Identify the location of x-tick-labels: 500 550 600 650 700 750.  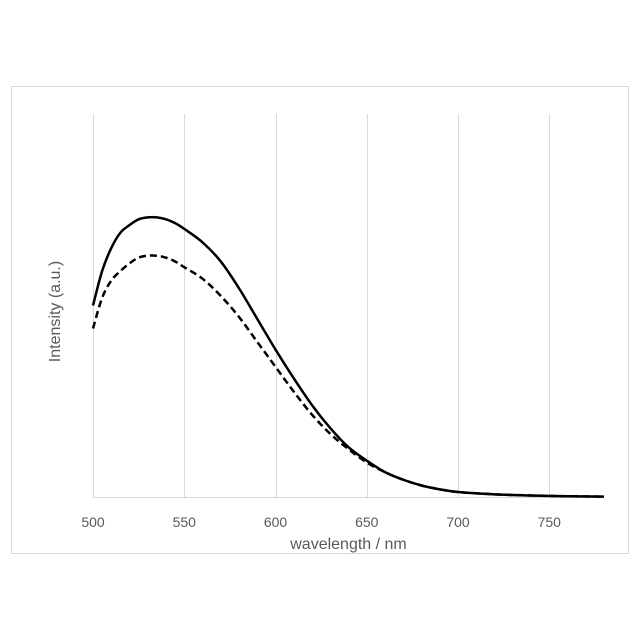
(321, 522).